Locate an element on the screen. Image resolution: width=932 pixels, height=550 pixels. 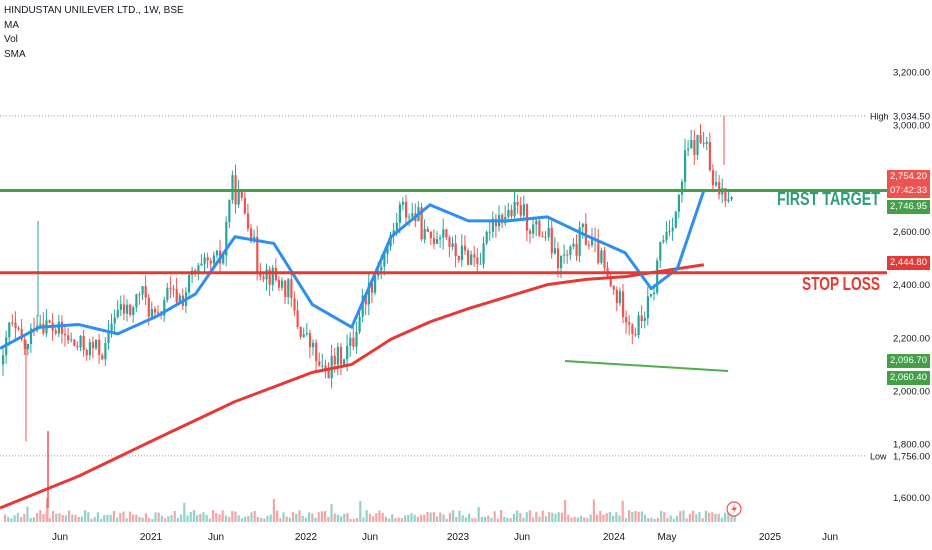
first-target-label: FIRST TARGET is located at coordinates (828, 199).